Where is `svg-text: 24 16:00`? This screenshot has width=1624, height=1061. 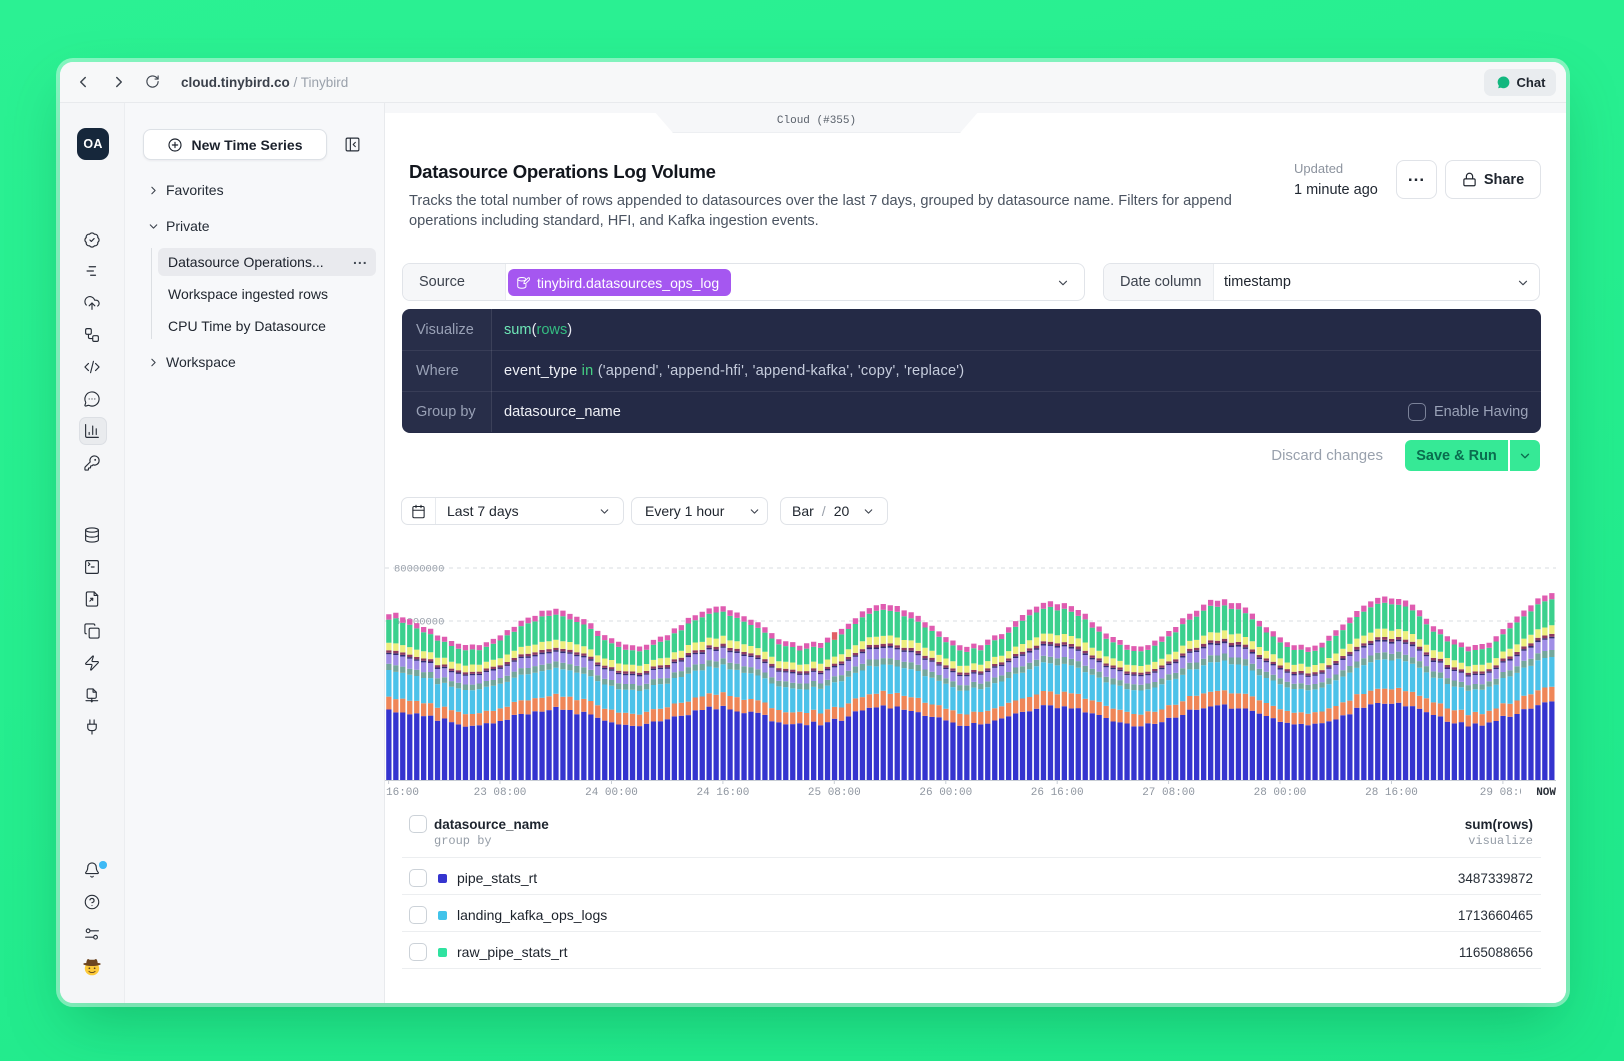
svg-text: 24 16:00 is located at coordinates (722, 793).